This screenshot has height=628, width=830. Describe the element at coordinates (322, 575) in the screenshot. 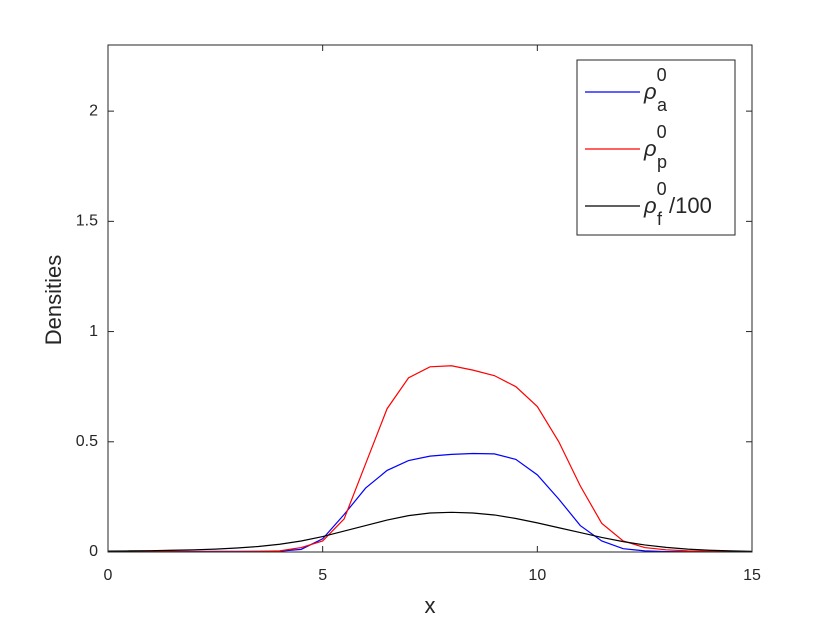

I see `x-tick-label: 5` at that location.